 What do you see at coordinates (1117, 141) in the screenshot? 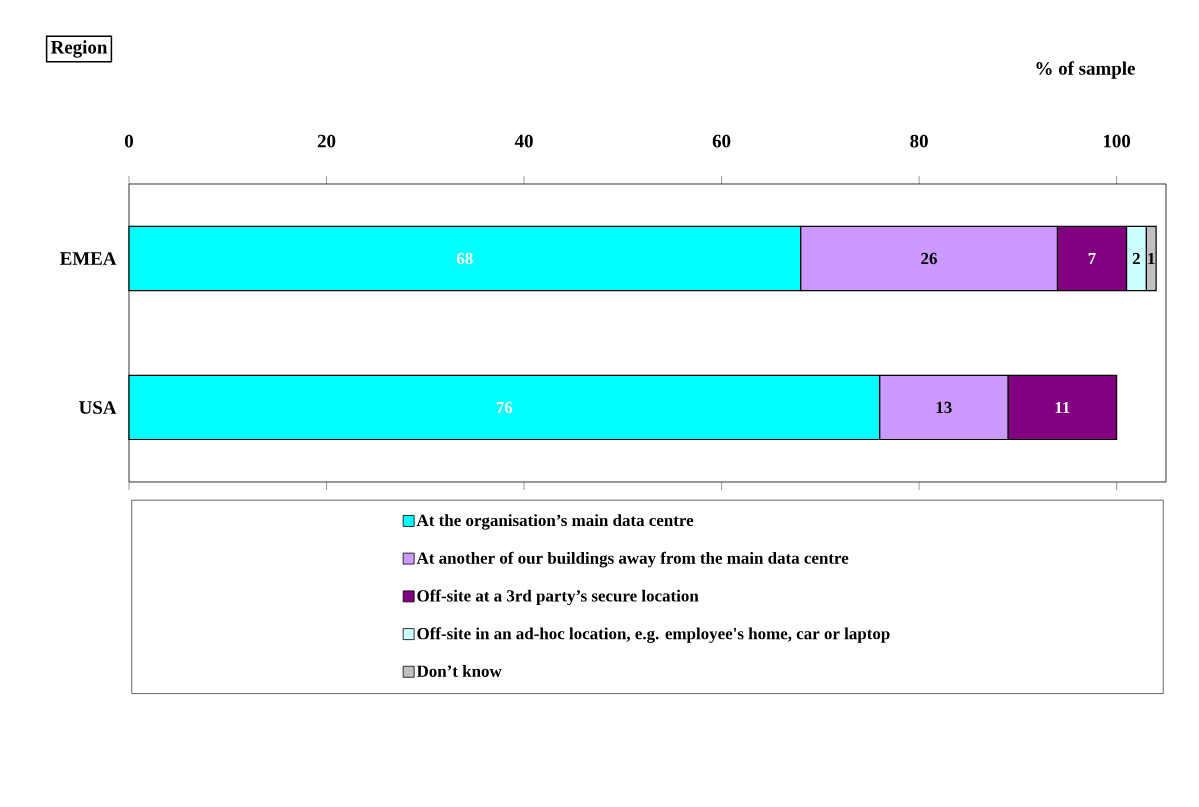
I see `x-tick-label: 100` at bounding box center [1117, 141].